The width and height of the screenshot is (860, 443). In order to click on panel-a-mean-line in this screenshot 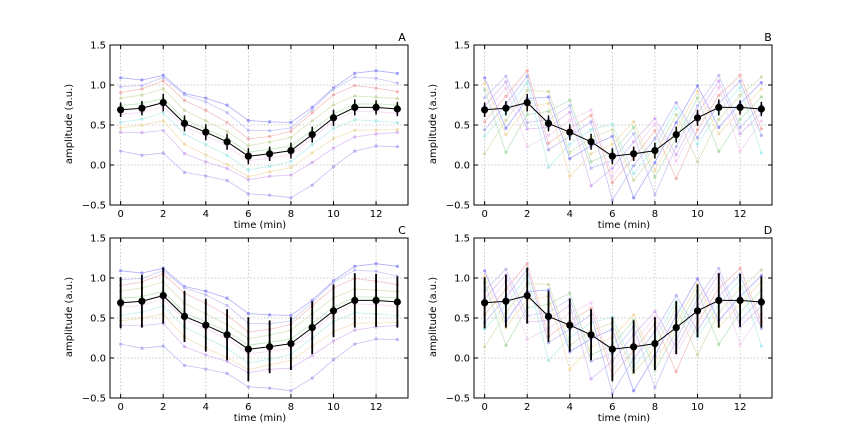, I will do `click(259, 129)`.